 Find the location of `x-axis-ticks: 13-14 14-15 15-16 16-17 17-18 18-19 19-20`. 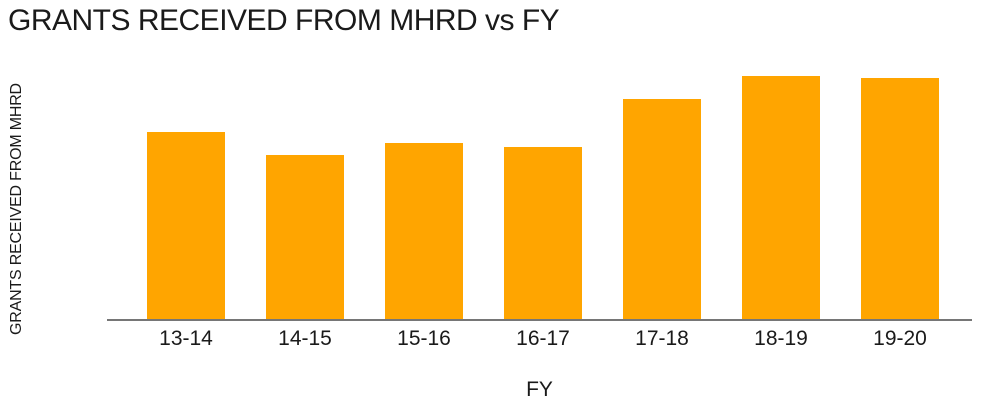

x-axis-ticks: 13-14 14-15 15-16 16-17 17-18 18-19 19-20 is located at coordinates (543, 339).